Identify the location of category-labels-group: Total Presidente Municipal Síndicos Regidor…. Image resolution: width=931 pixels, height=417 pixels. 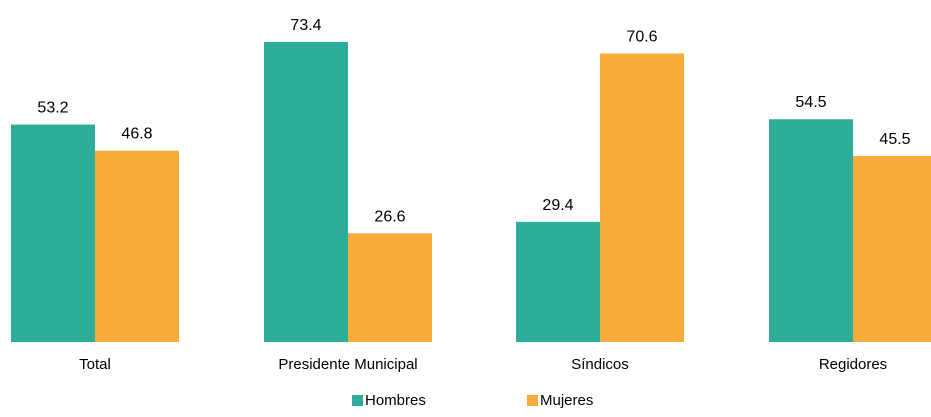
(483, 364).